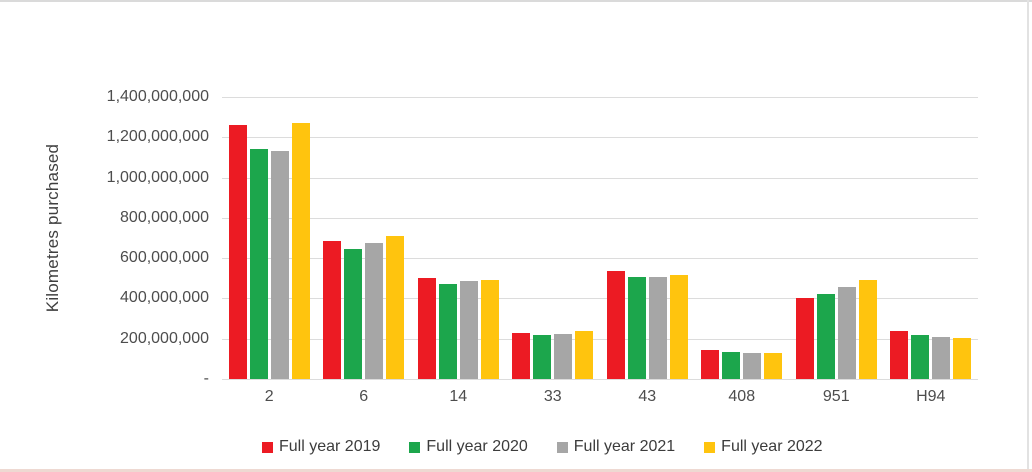 The height and width of the screenshot is (472, 1032). What do you see at coordinates (164, 297) in the screenshot?
I see `y-tick-label: 400,000,000` at bounding box center [164, 297].